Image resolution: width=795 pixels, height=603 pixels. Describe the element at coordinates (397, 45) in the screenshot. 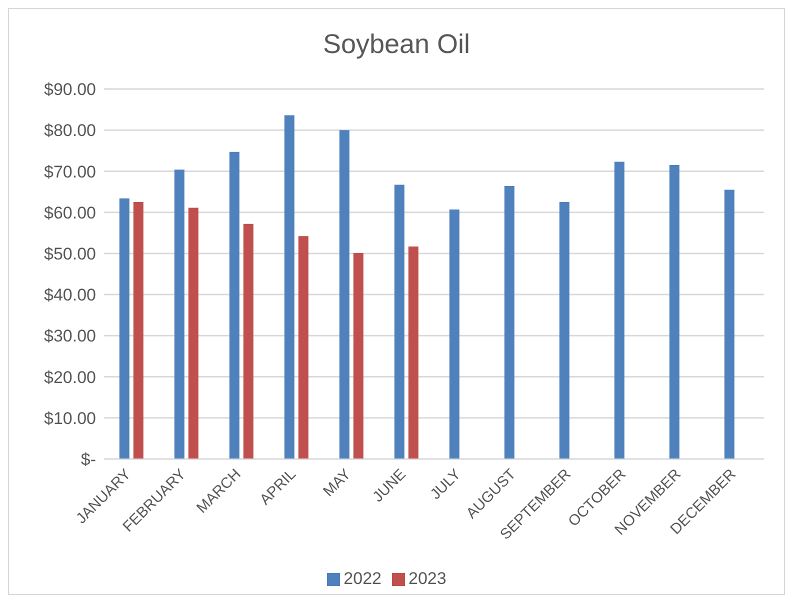

I see `chart-title: Soybean Oil` at that location.